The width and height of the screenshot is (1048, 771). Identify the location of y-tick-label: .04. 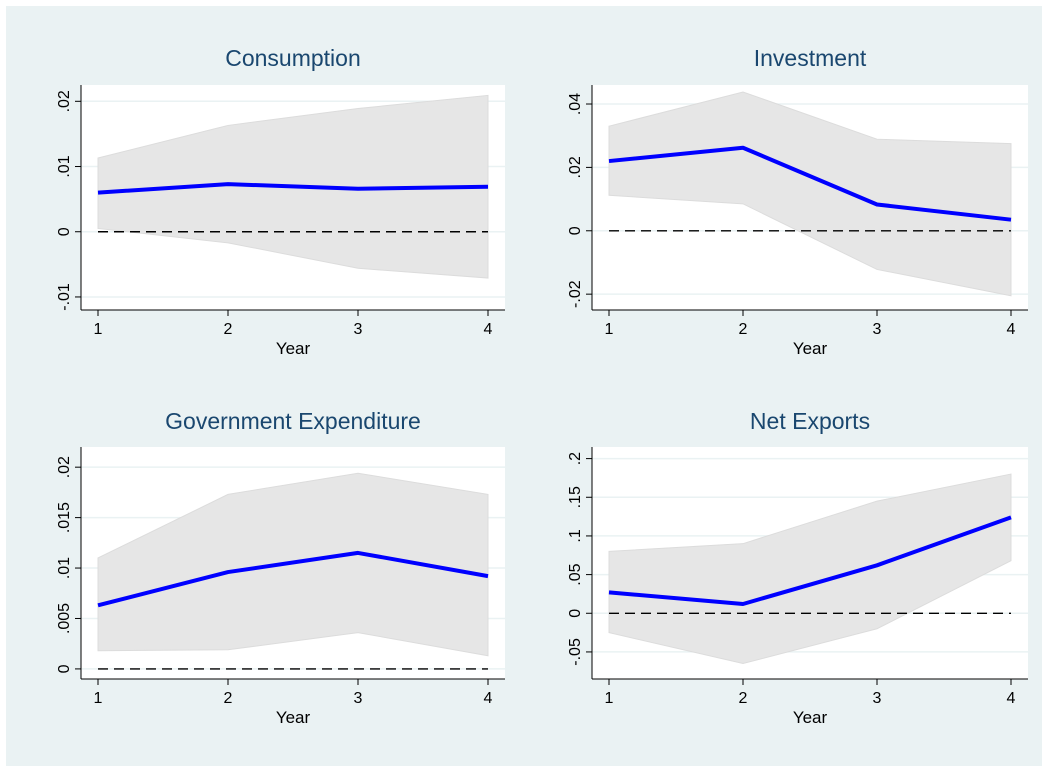
(575, 104).